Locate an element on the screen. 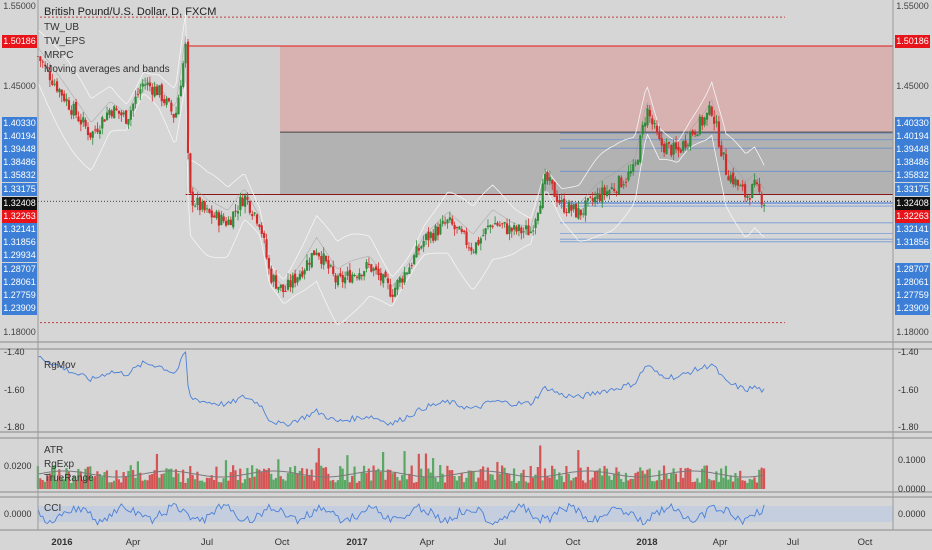  legend-moving-averages: Moving averages and bands is located at coordinates (107, 69).